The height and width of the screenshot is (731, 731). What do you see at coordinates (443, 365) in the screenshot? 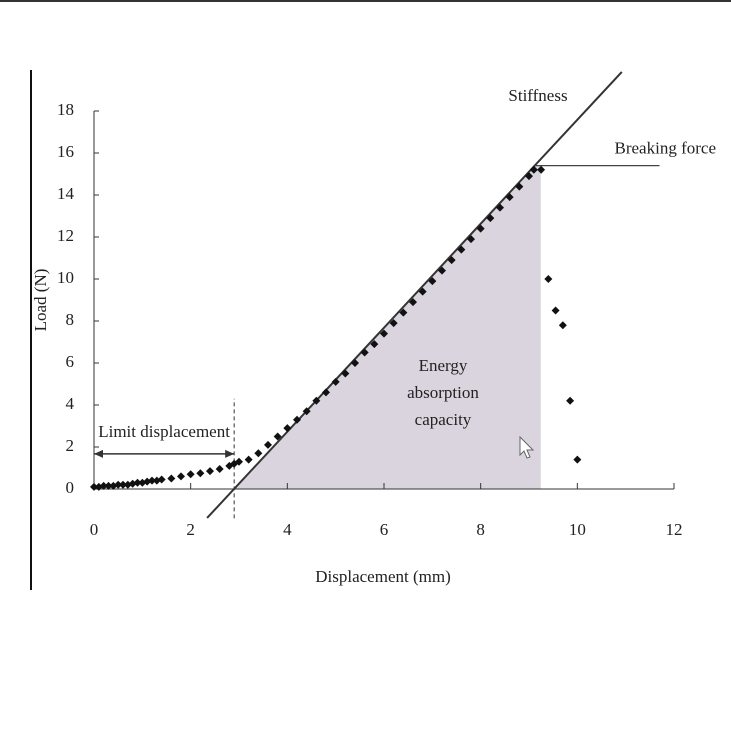
I see `energy-label: Energy` at bounding box center [443, 365].